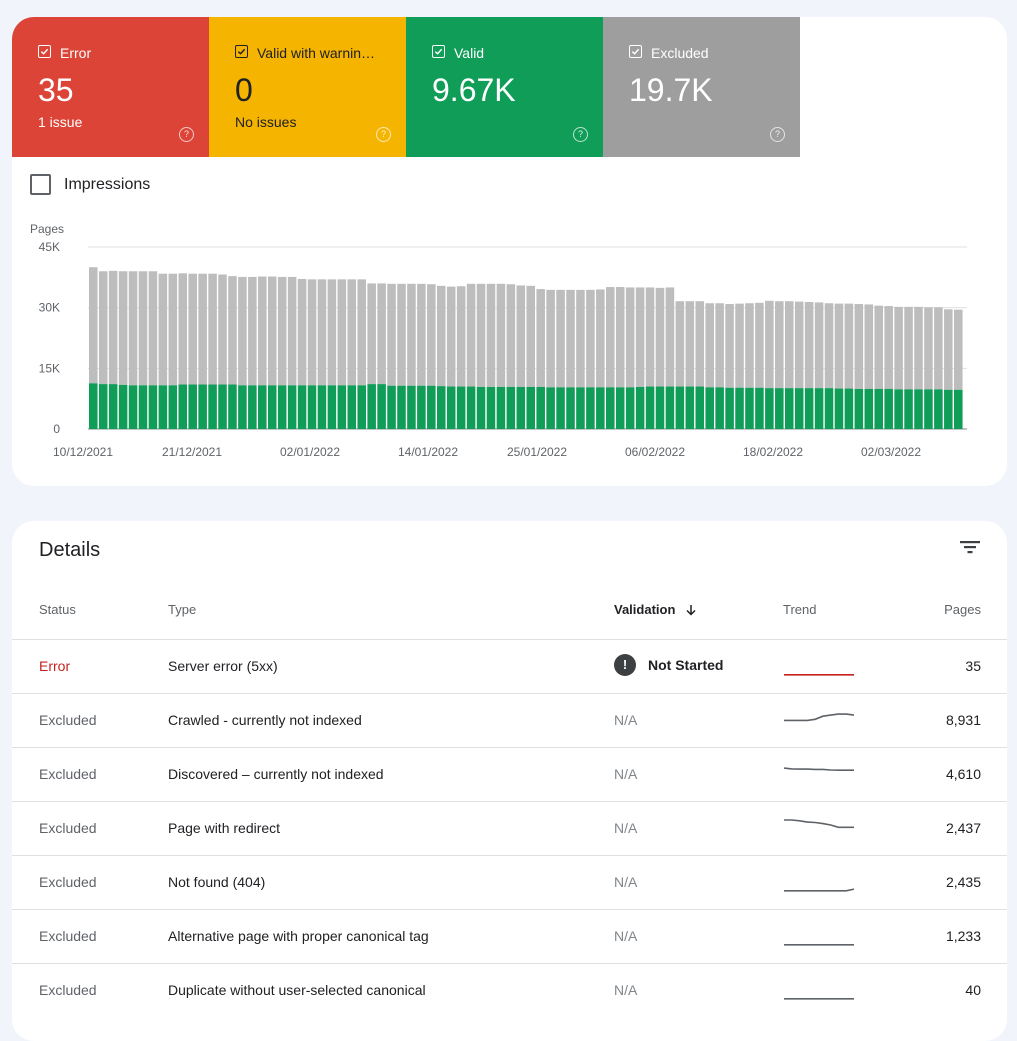 This screenshot has height=1041, width=1017. I want to click on y-tick-label: 30K, so click(49, 308).